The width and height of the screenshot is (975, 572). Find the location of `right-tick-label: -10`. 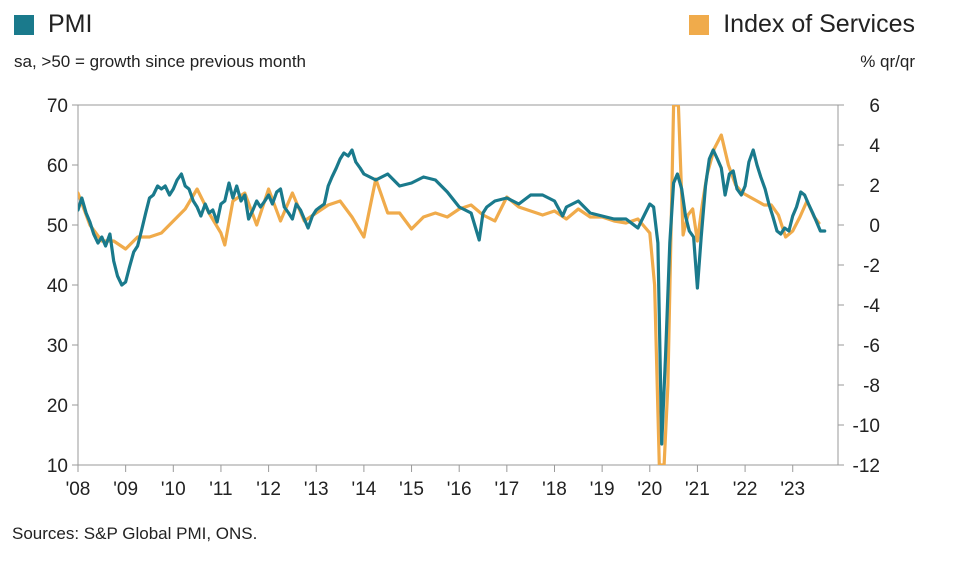

right-tick-label: -10 is located at coordinates (866, 426).